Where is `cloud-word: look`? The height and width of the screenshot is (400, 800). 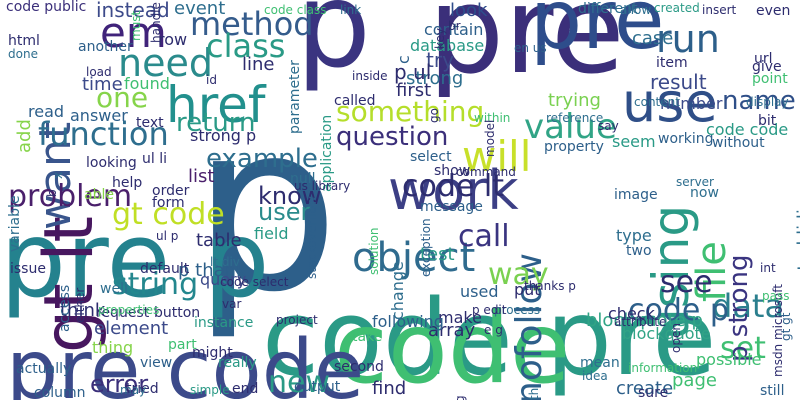 cloud-word: look is located at coordinates (469, 10).